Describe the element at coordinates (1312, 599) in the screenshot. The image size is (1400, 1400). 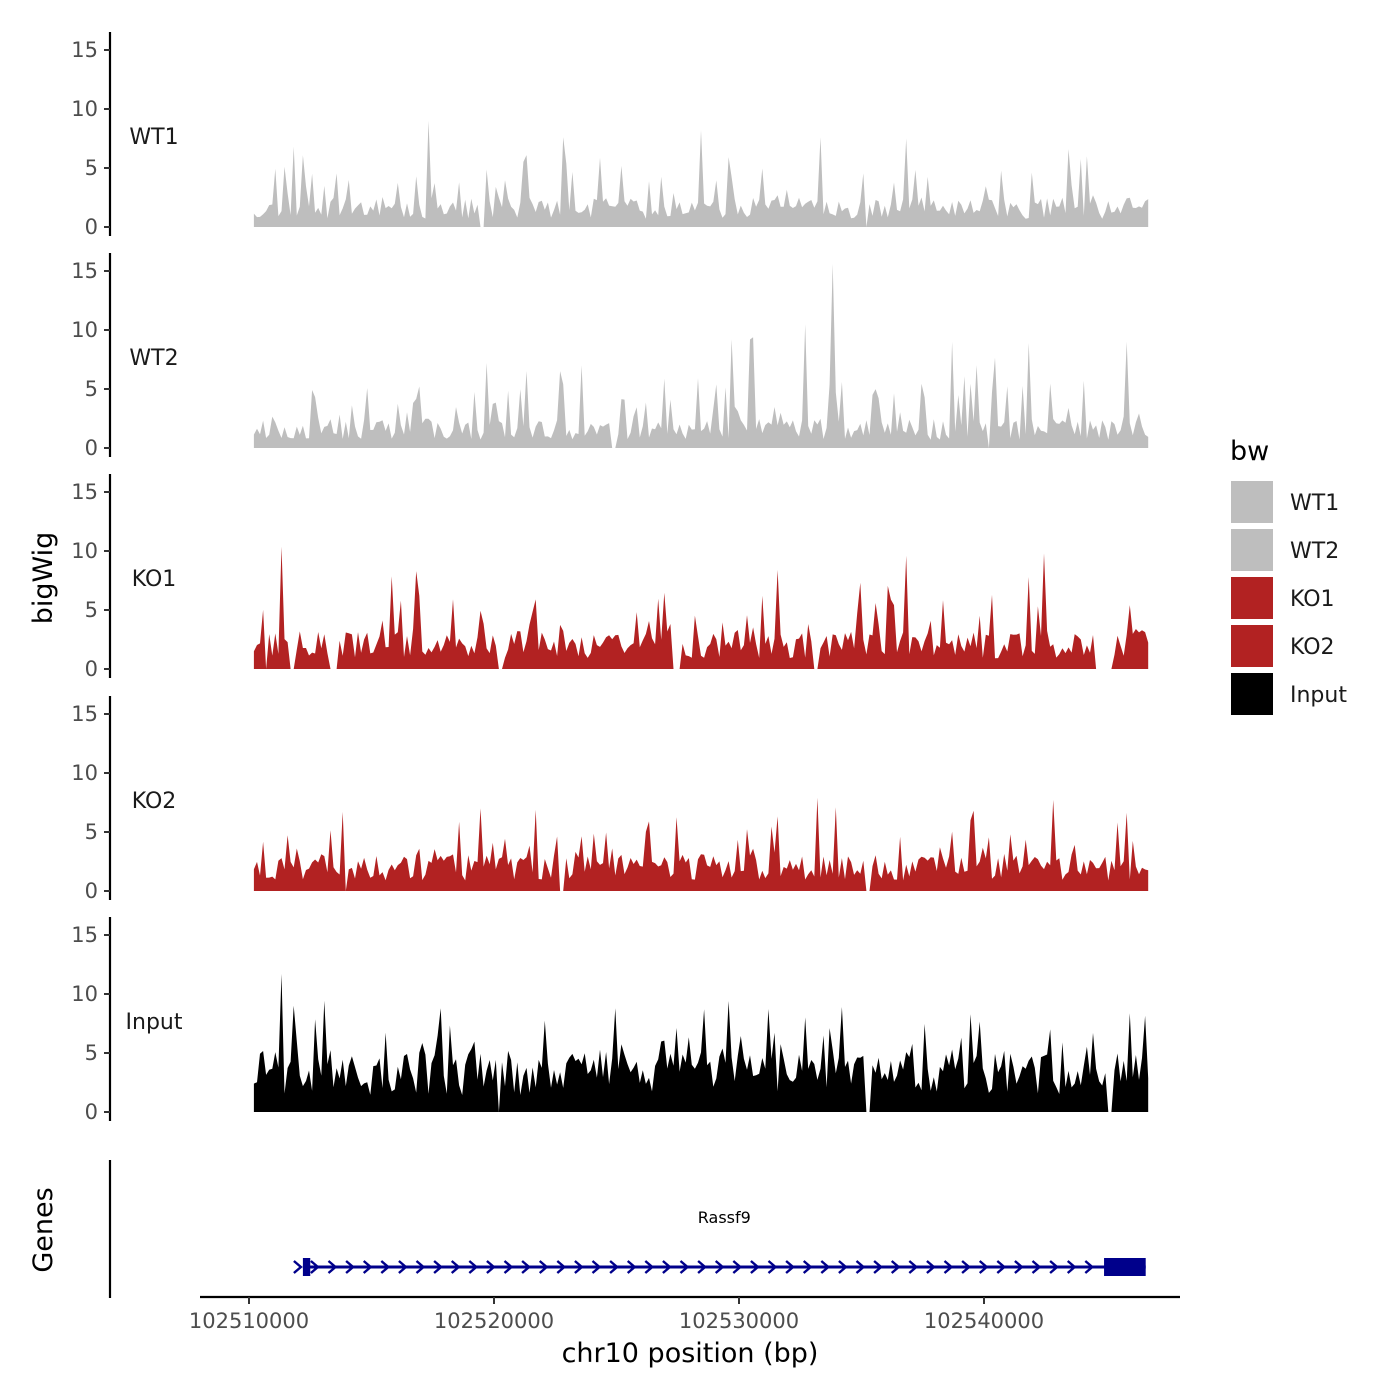
I see `legend-label-ko1: KO1` at that location.